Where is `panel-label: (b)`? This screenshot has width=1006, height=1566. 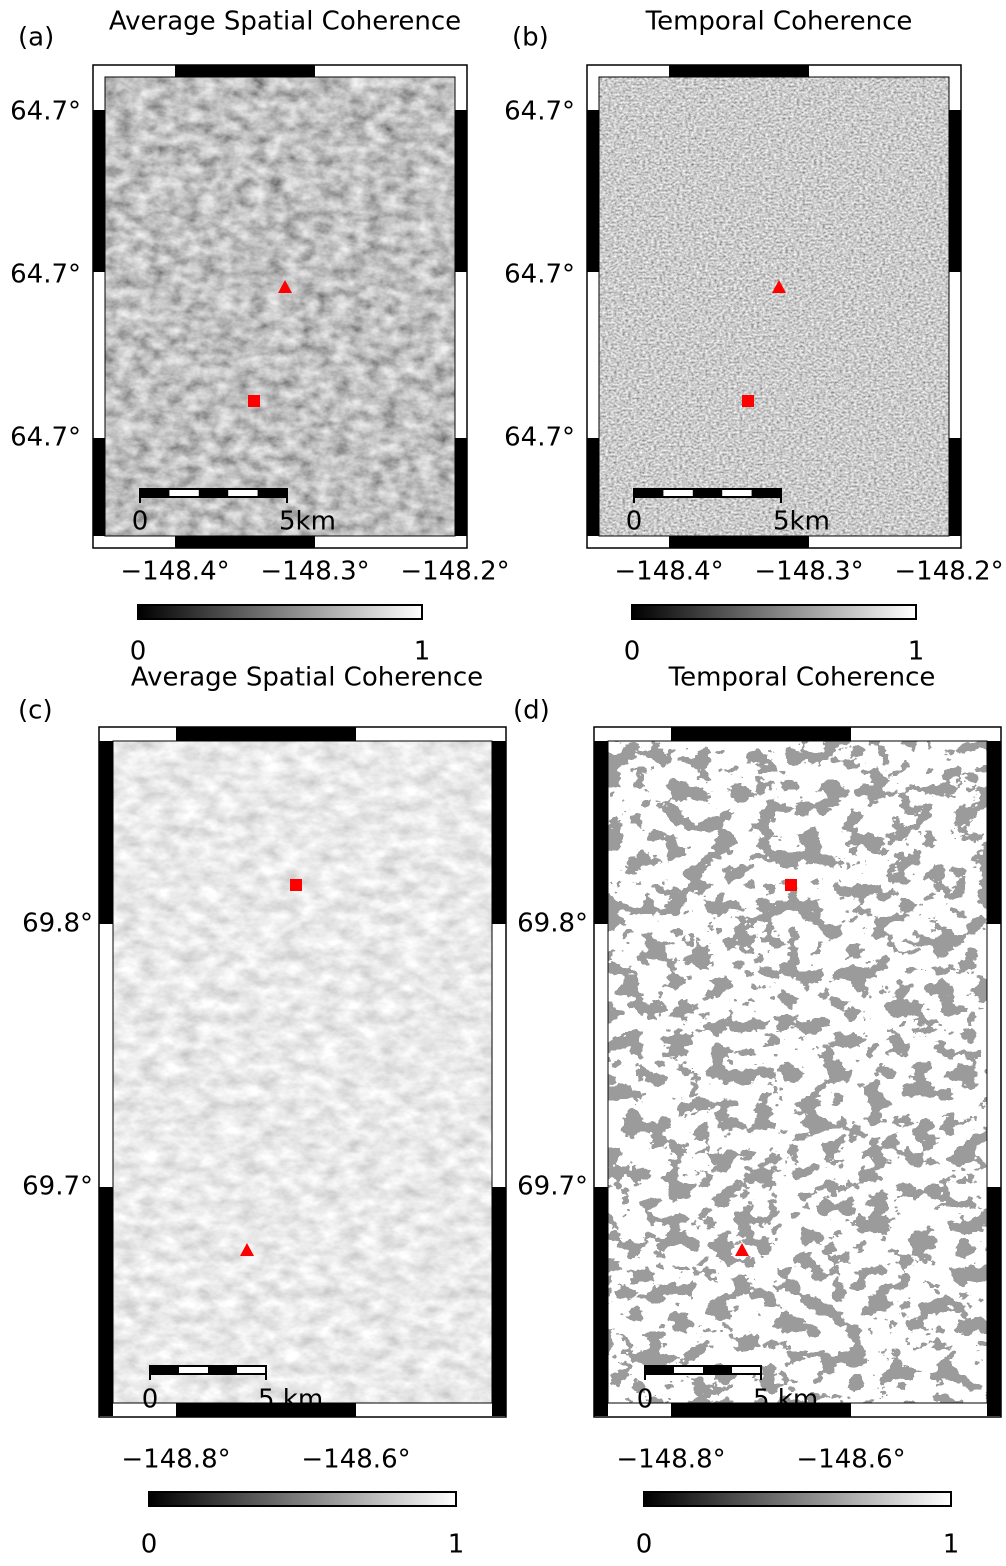 panel-label: (b) is located at coordinates (530, 38).